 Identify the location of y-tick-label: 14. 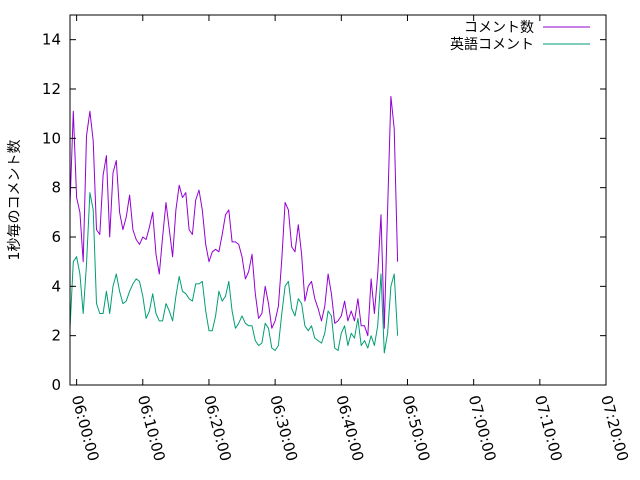
(51, 40).